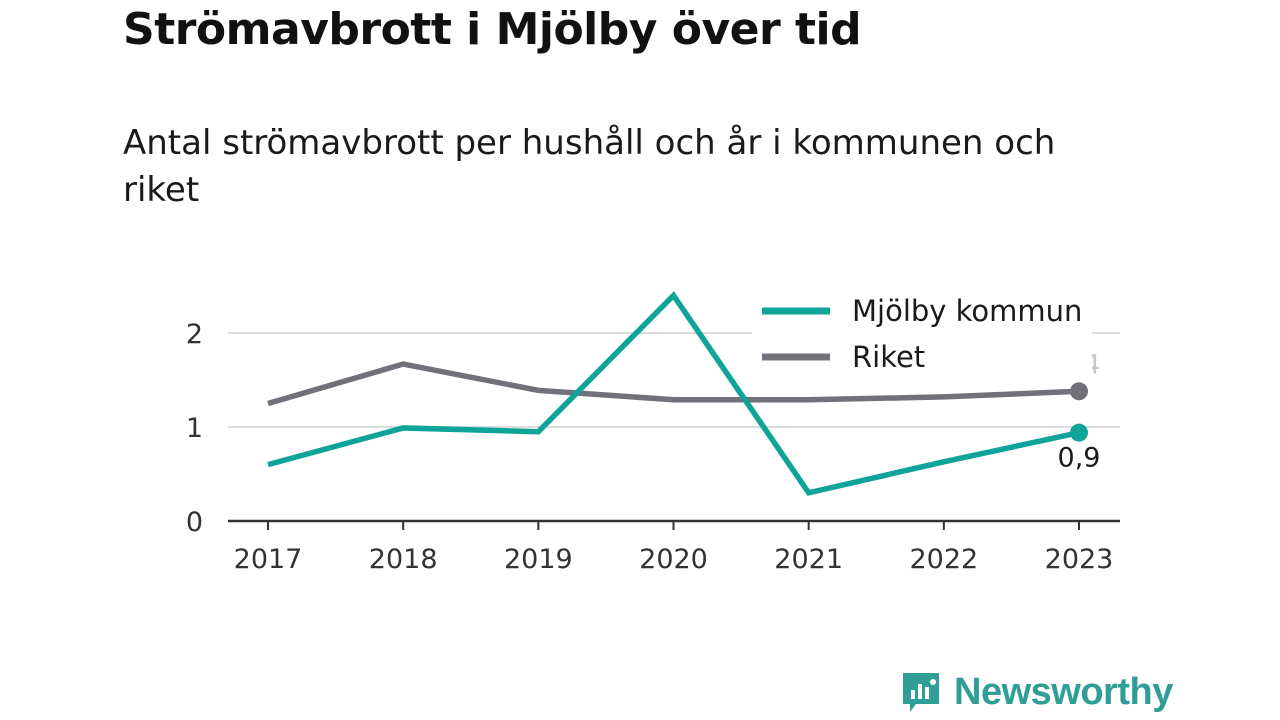 This screenshot has width=1280, height=720. What do you see at coordinates (492, 29) in the screenshot?
I see `chart-title: Strömavbrott i Mjölby över tid` at bounding box center [492, 29].